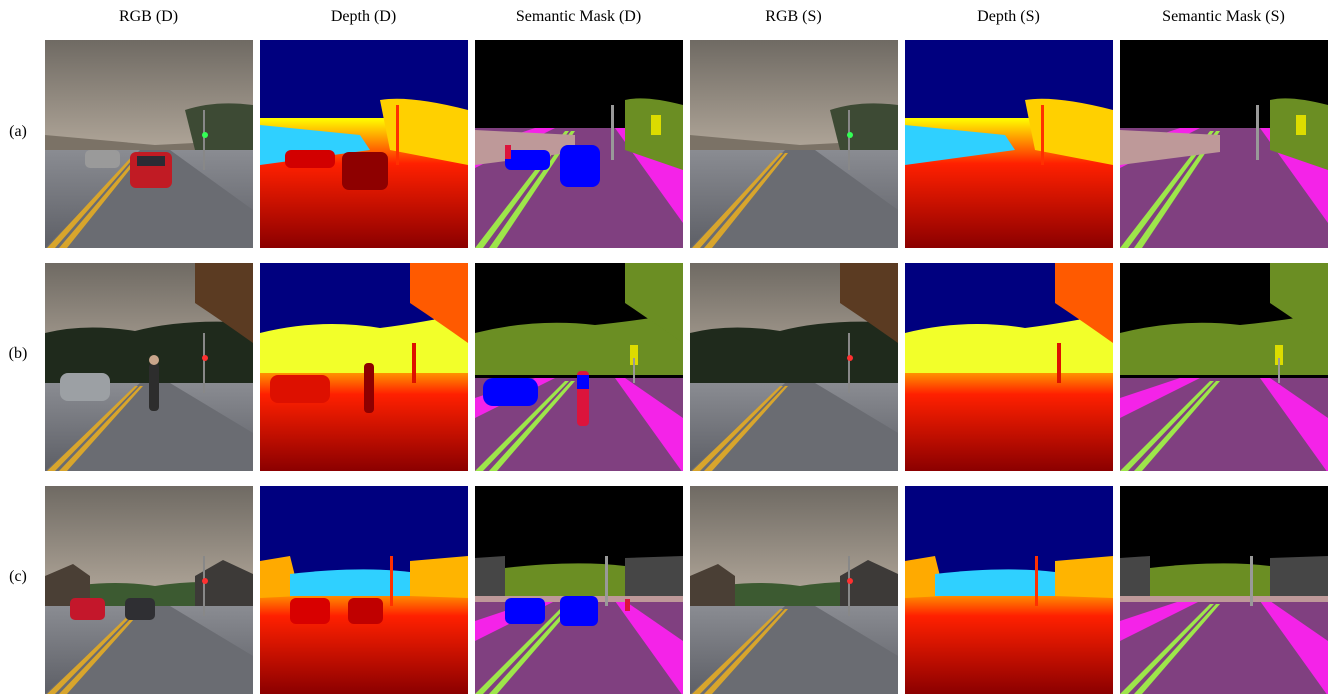 The width and height of the screenshot is (1341, 694). I want to click on rgb-image-s-a, so click(794, 144).